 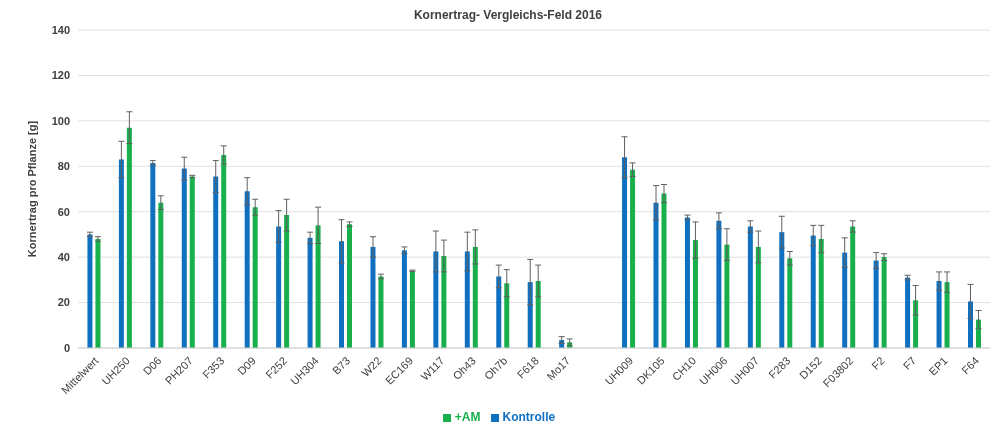 What do you see at coordinates (970, 365) in the screenshot?
I see `x-tick-label: F64` at bounding box center [970, 365].